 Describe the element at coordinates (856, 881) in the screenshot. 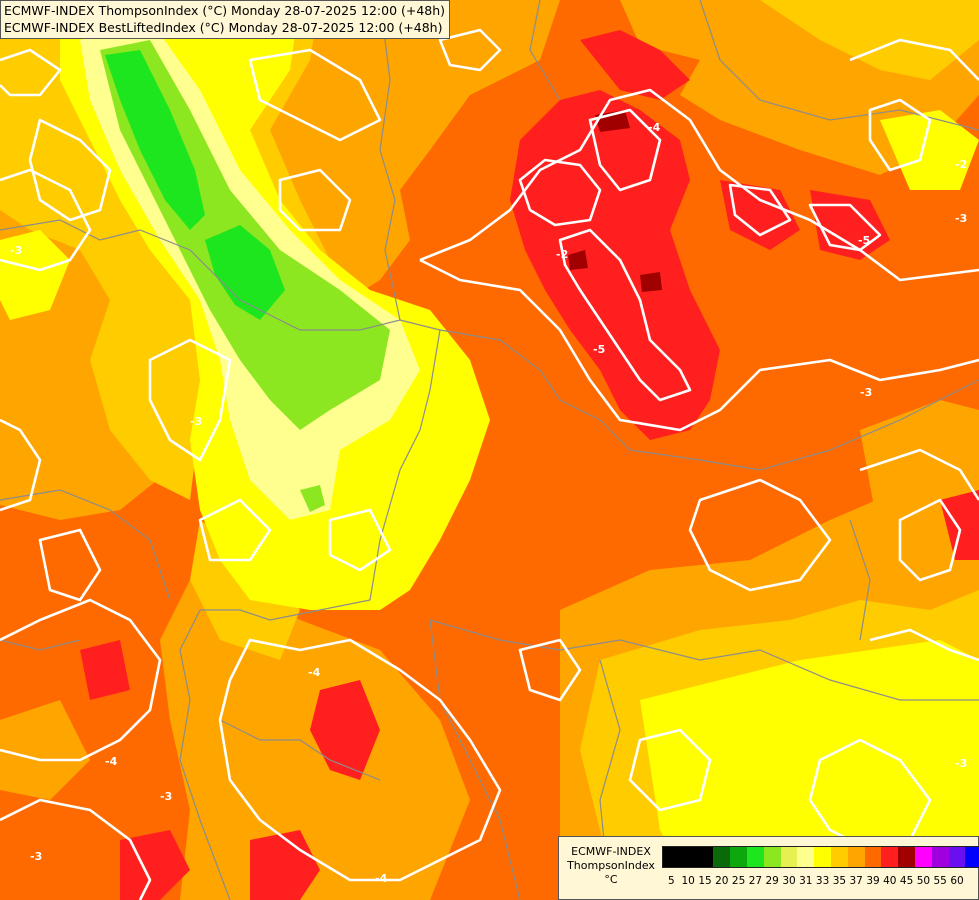

I see `legend-tick-label: 37` at that location.